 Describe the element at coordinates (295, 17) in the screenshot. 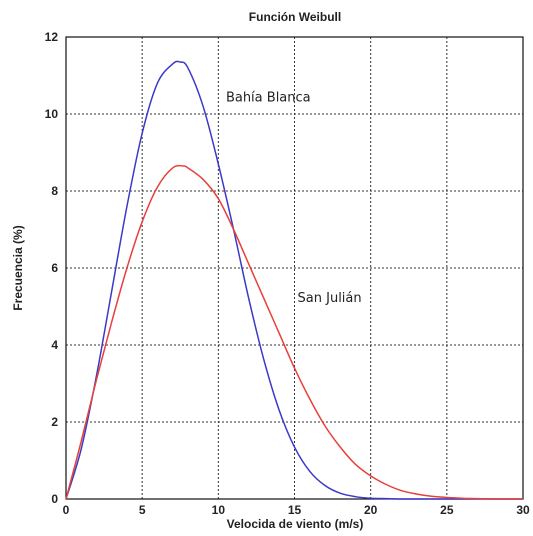

I see `chart-title: Función Weibull` at that location.